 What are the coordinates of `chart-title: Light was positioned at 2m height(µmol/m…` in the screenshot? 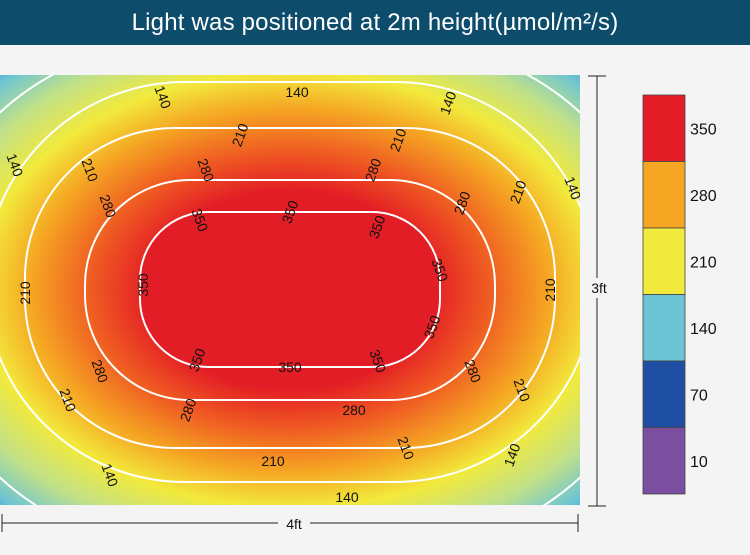 It's located at (375, 22).